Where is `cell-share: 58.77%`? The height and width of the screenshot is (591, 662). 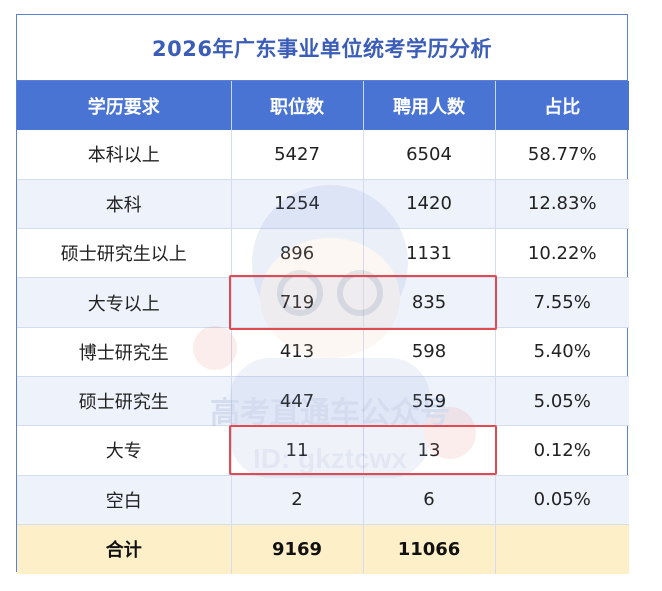
cell-share: 58.77% is located at coordinates (562, 155).